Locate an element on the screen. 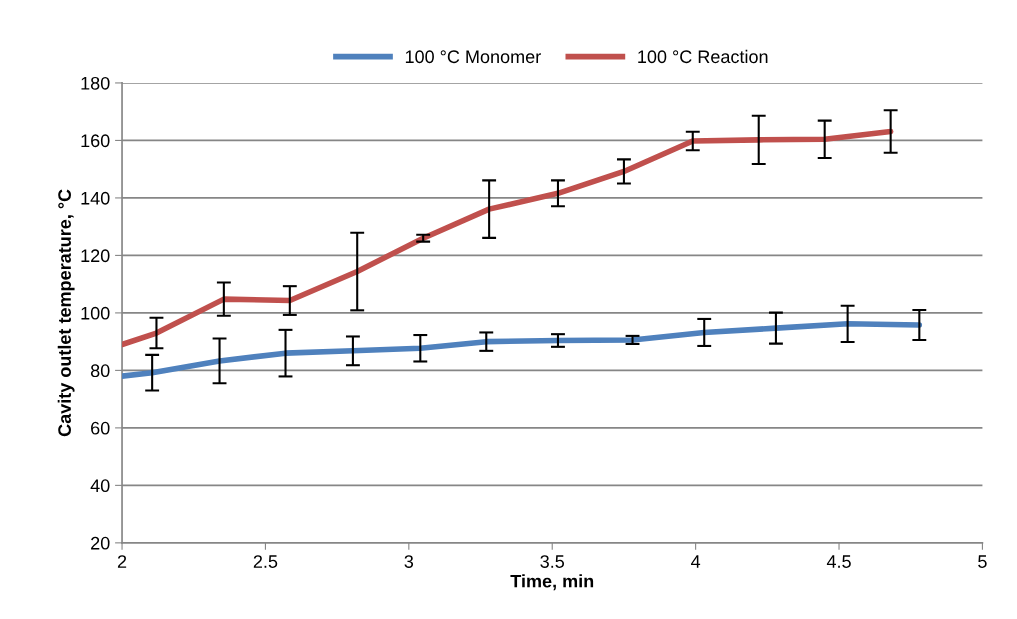 This screenshot has height=619, width=1017. y-tick-label: 60 is located at coordinates (100, 428).